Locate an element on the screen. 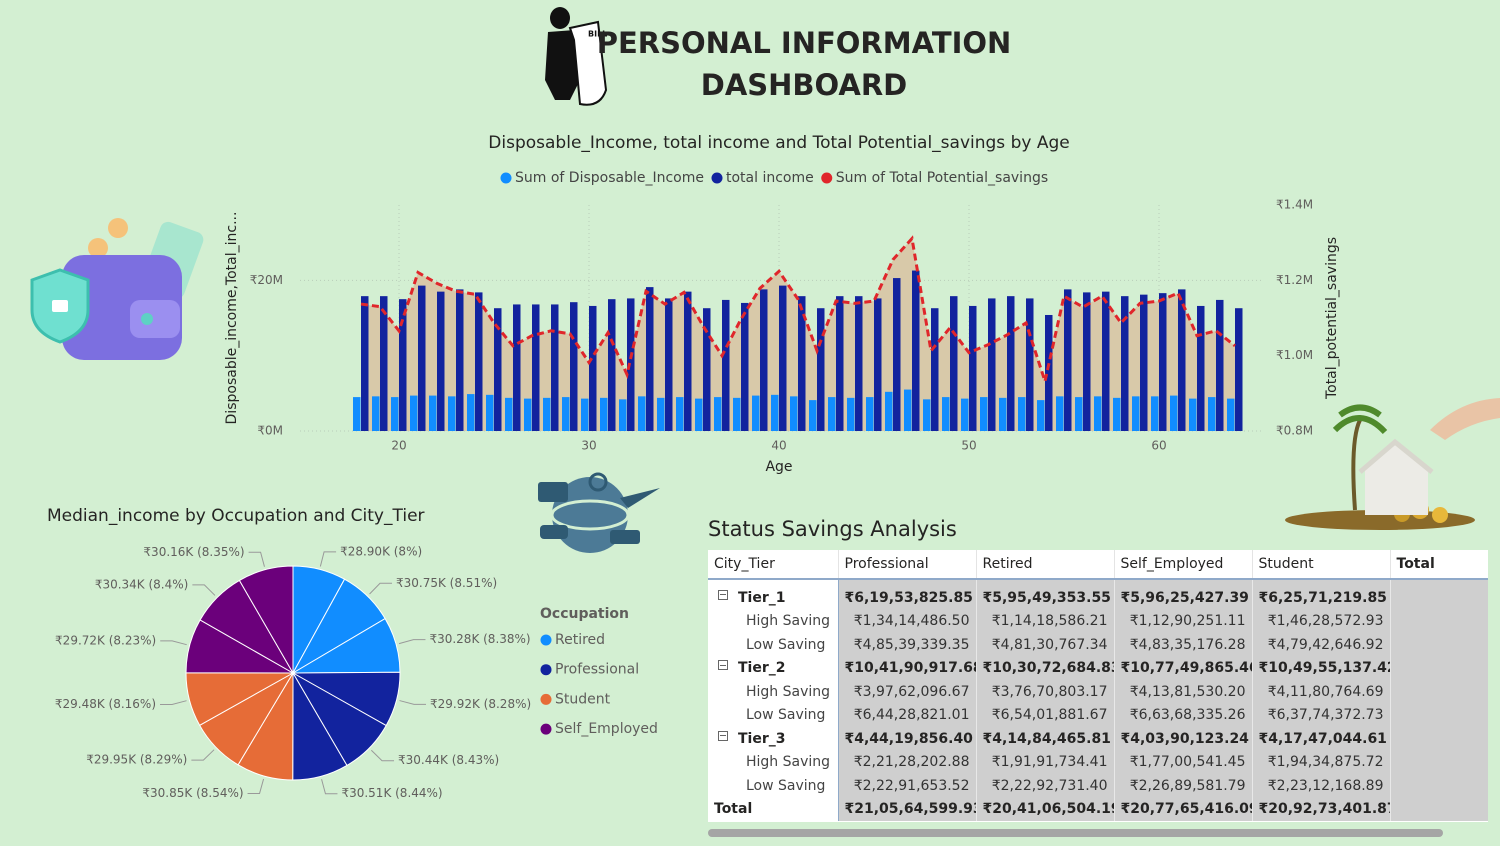 This screenshot has height=846, width=1500. table-cell: ₹10,41,90,917.68 is located at coordinates (907, 668).